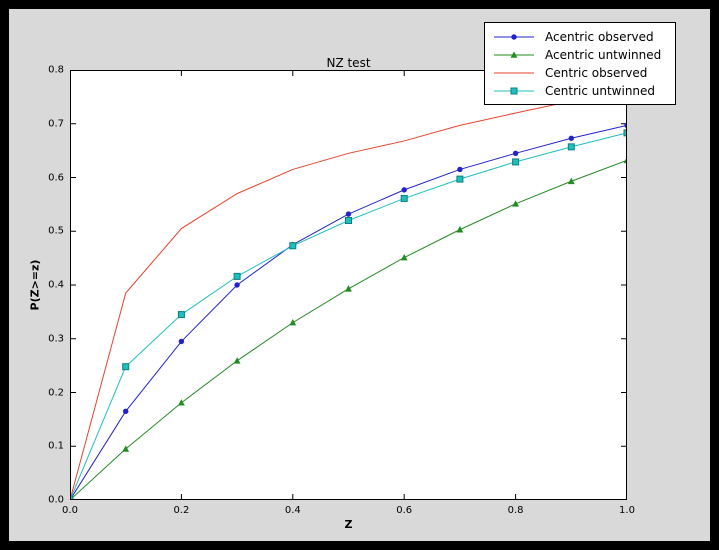 This screenshot has height=550, width=719. What do you see at coordinates (292, 510) in the screenshot?
I see `x-tick-label: 0.4` at bounding box center [292, 510].